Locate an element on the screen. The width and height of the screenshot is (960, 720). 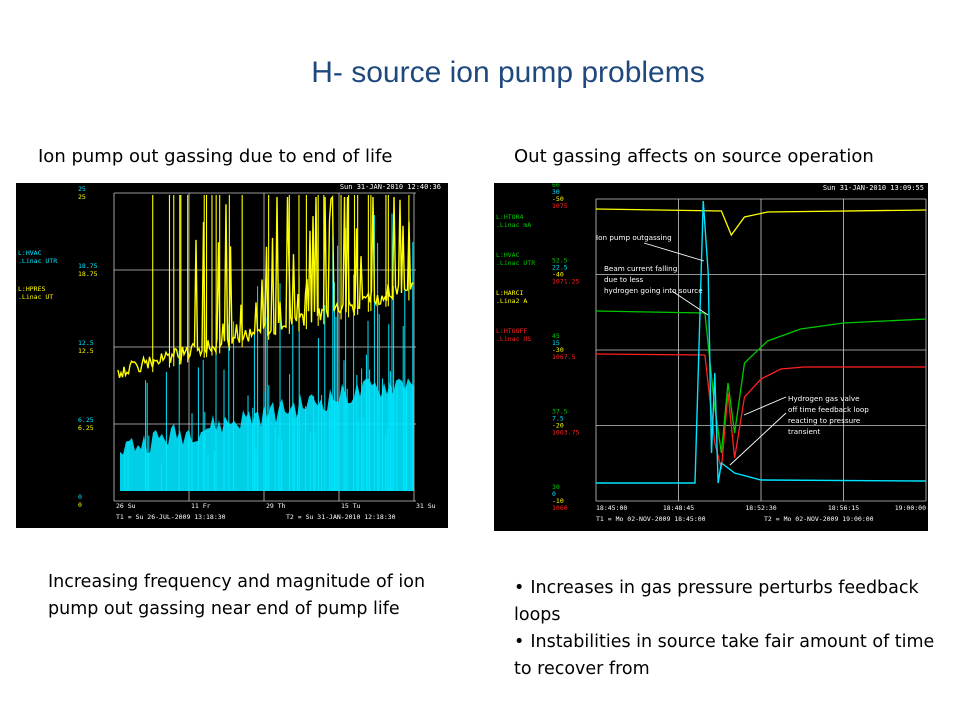
y-tick-label: 22.5 is located at coordinates (560, 268).